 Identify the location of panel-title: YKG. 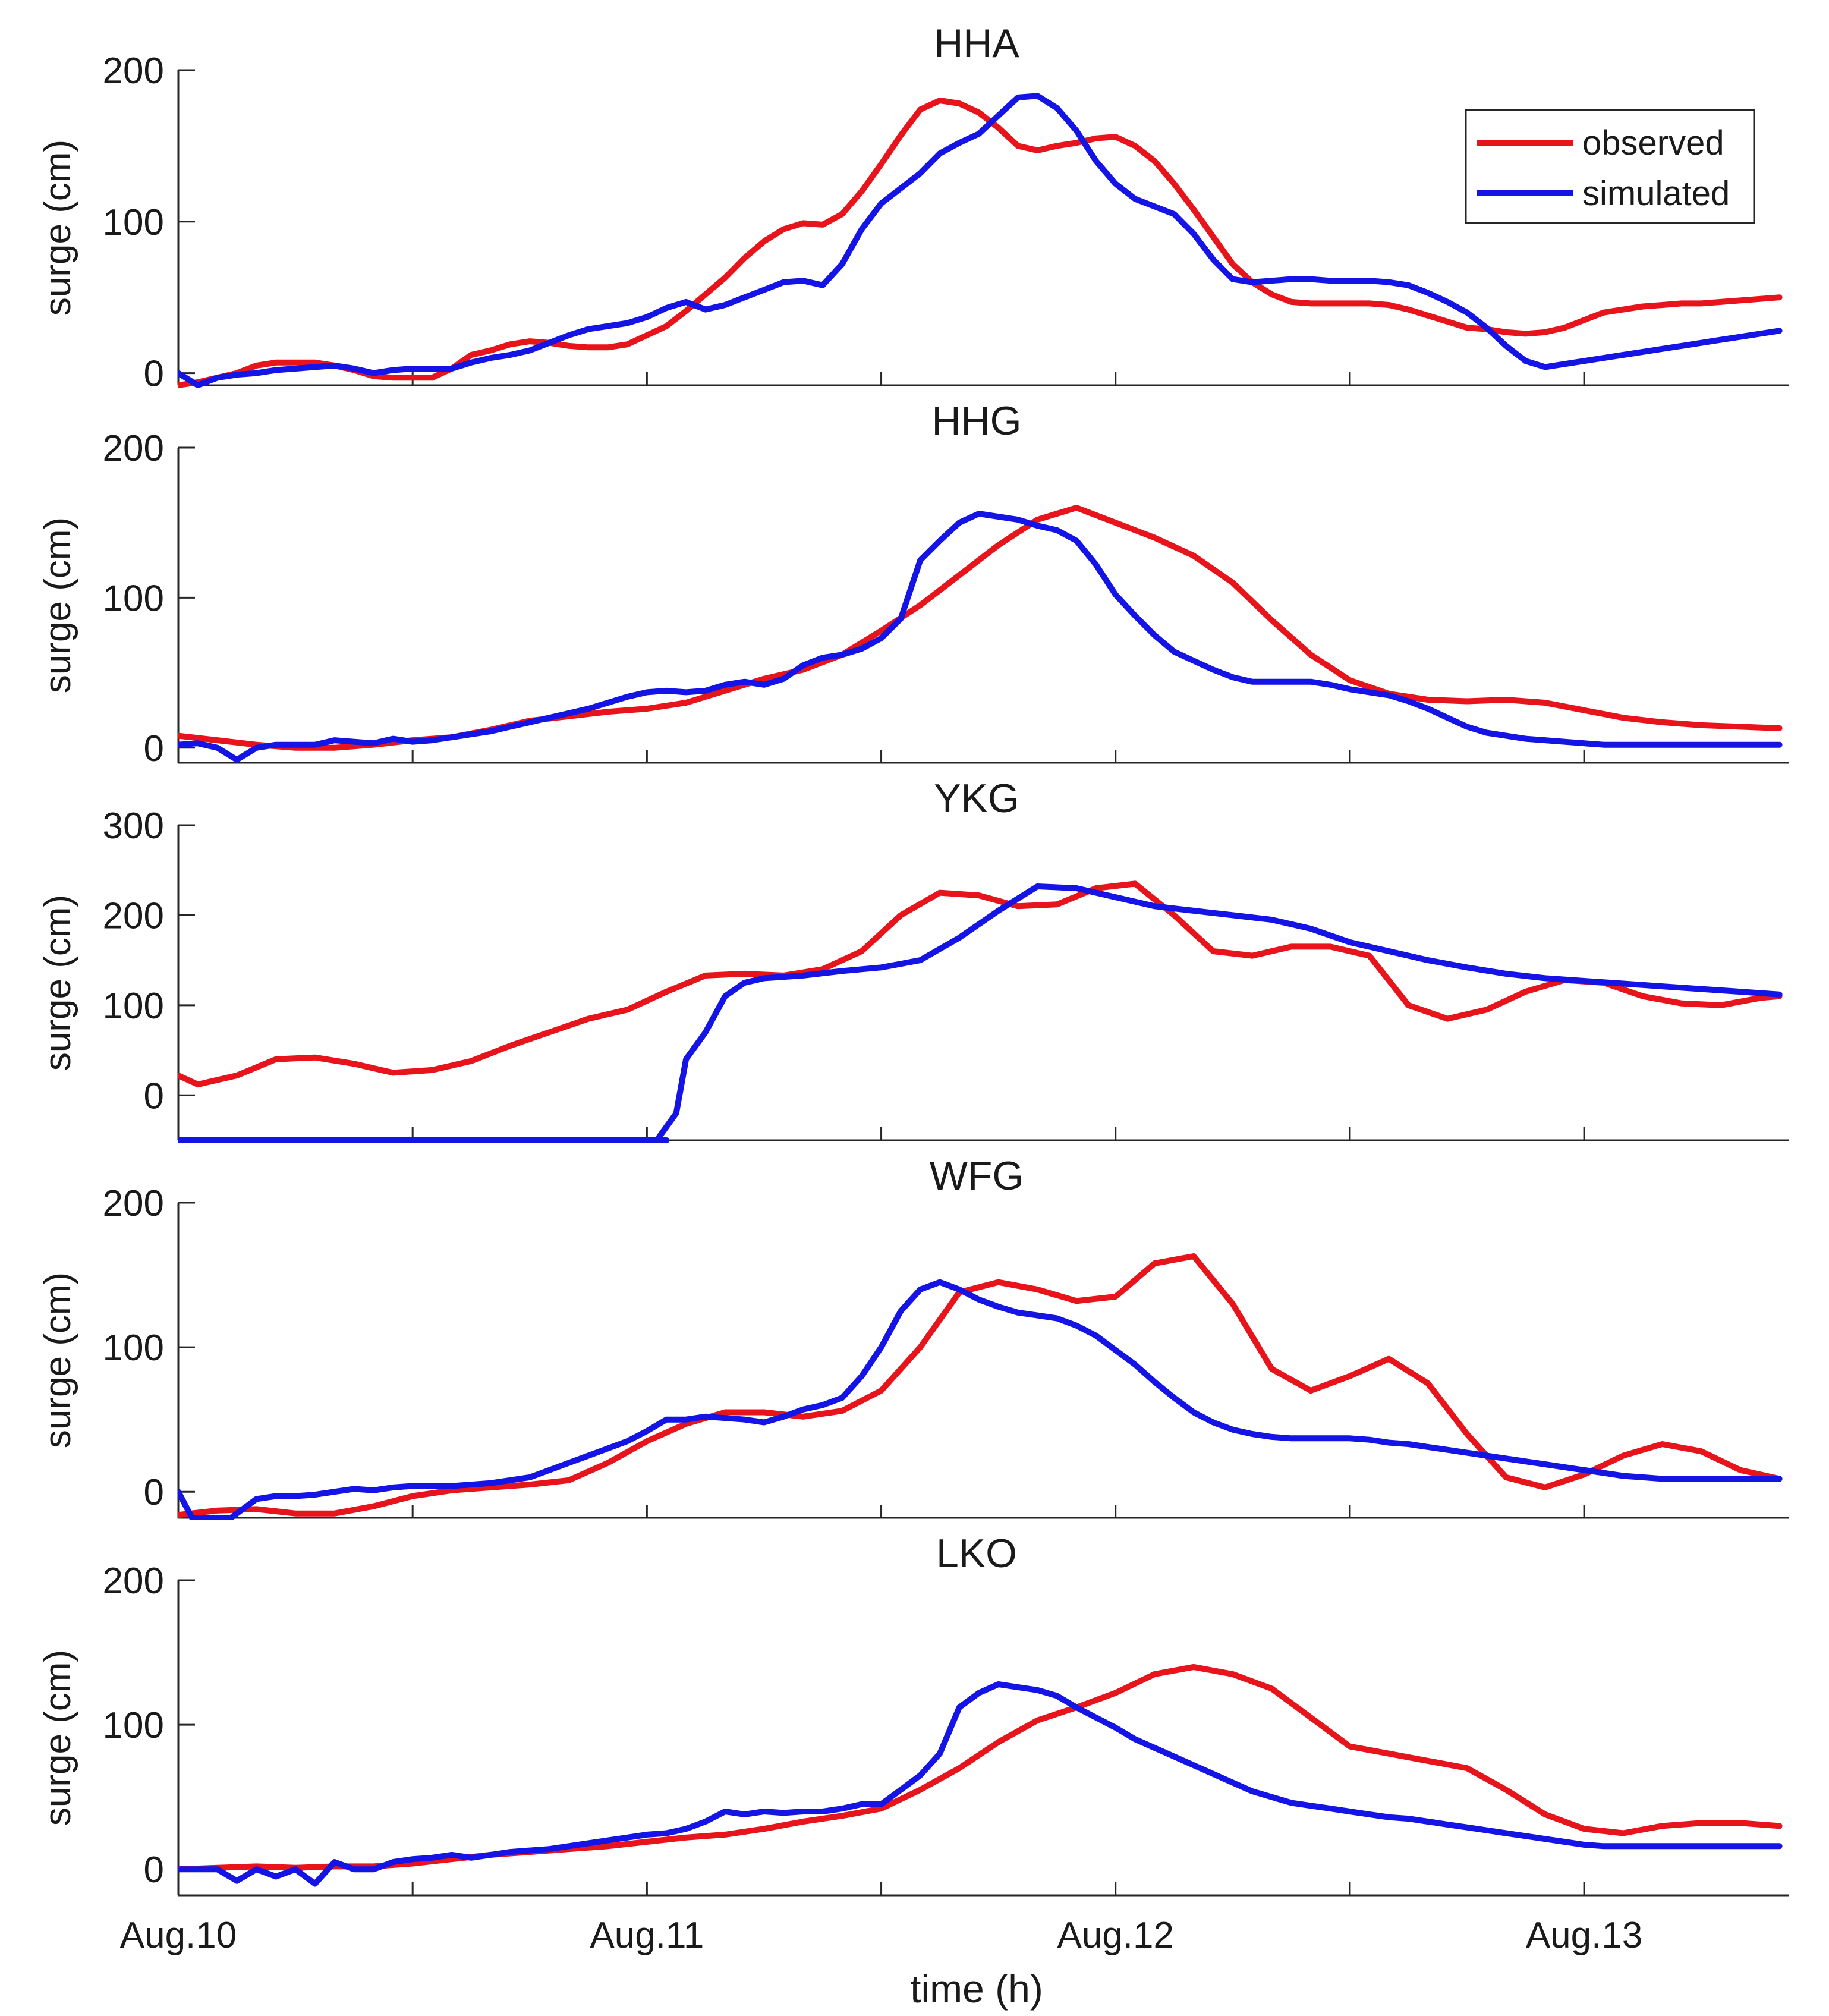
(977, 798).